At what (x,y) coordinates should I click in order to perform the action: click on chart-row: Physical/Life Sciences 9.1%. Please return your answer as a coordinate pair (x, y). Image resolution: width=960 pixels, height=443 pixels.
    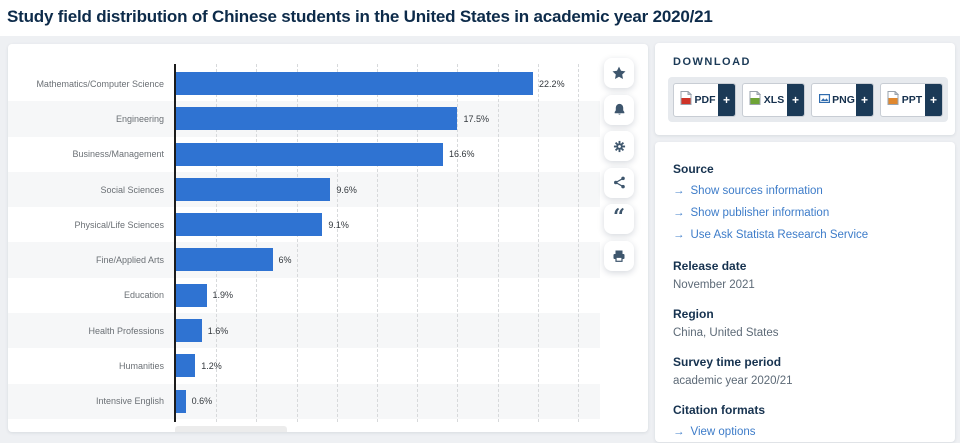
    Looking at the image, I should click on (304, 224).